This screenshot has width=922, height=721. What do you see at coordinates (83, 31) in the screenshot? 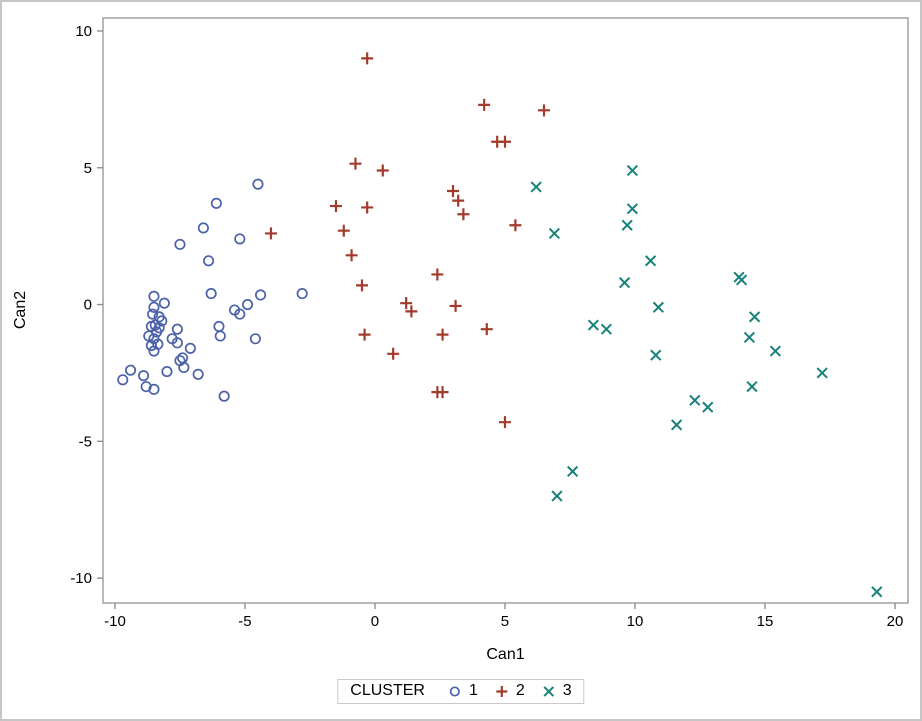
I see `y-tick-label: 10` at bounding box center [83, 31].